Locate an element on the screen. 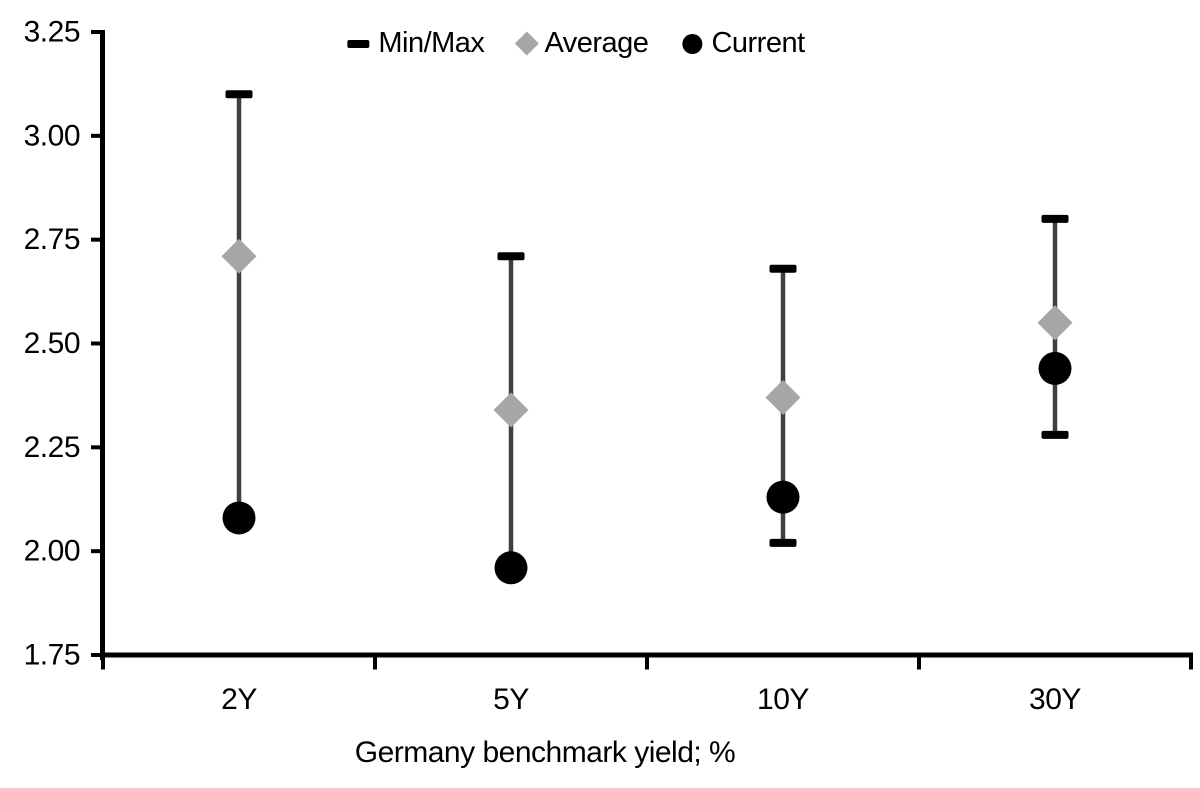 This screenshot has height=788, width=1200. y-tick-label: 2.50 is located at coordinates (52, 343).